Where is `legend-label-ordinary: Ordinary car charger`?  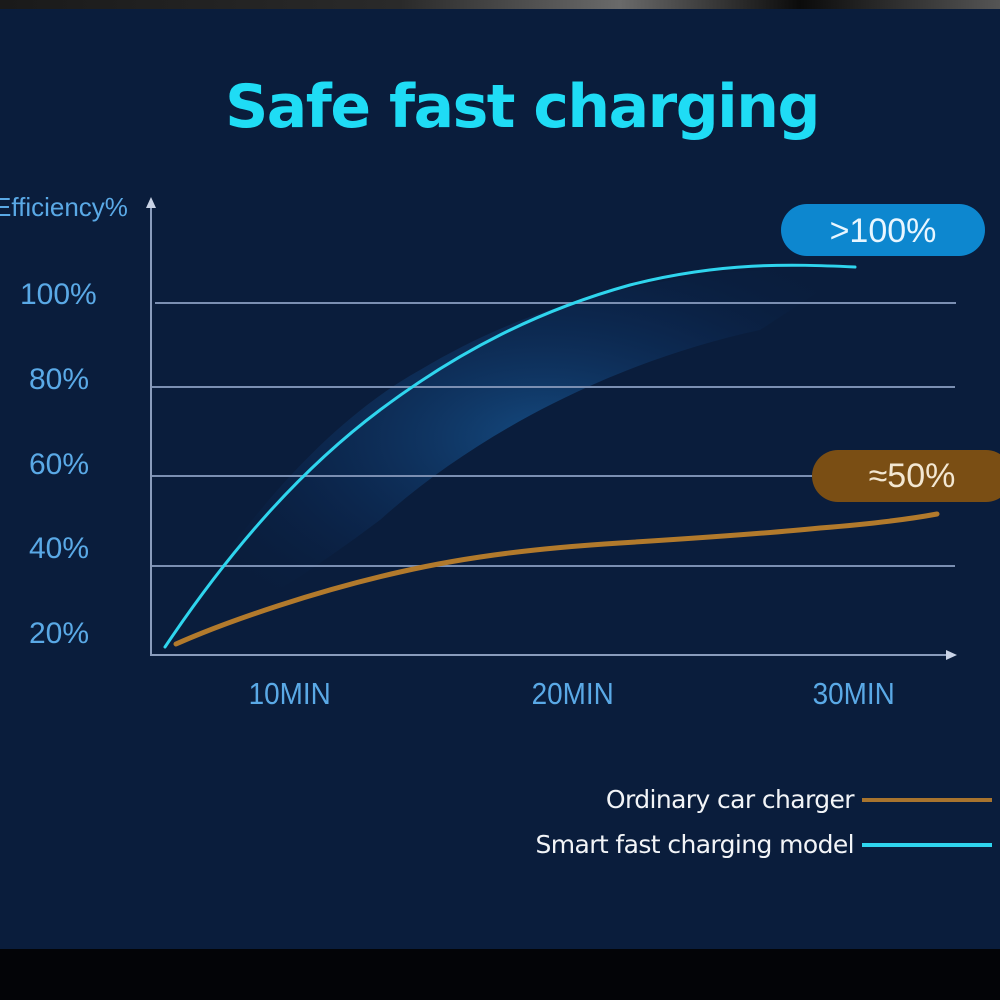
legend-label-ordinary: Ordinary car charger is located at coordinates (730, 799).